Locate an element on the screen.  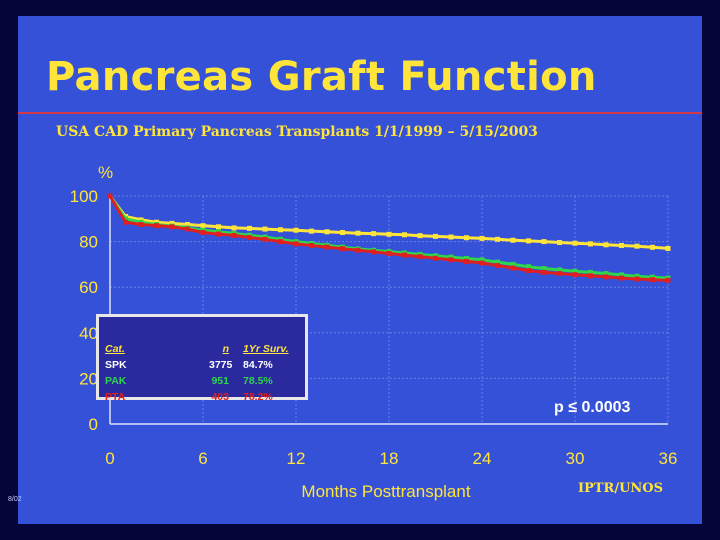
y-tick-label: 100 is located at coordinates (84, 196).